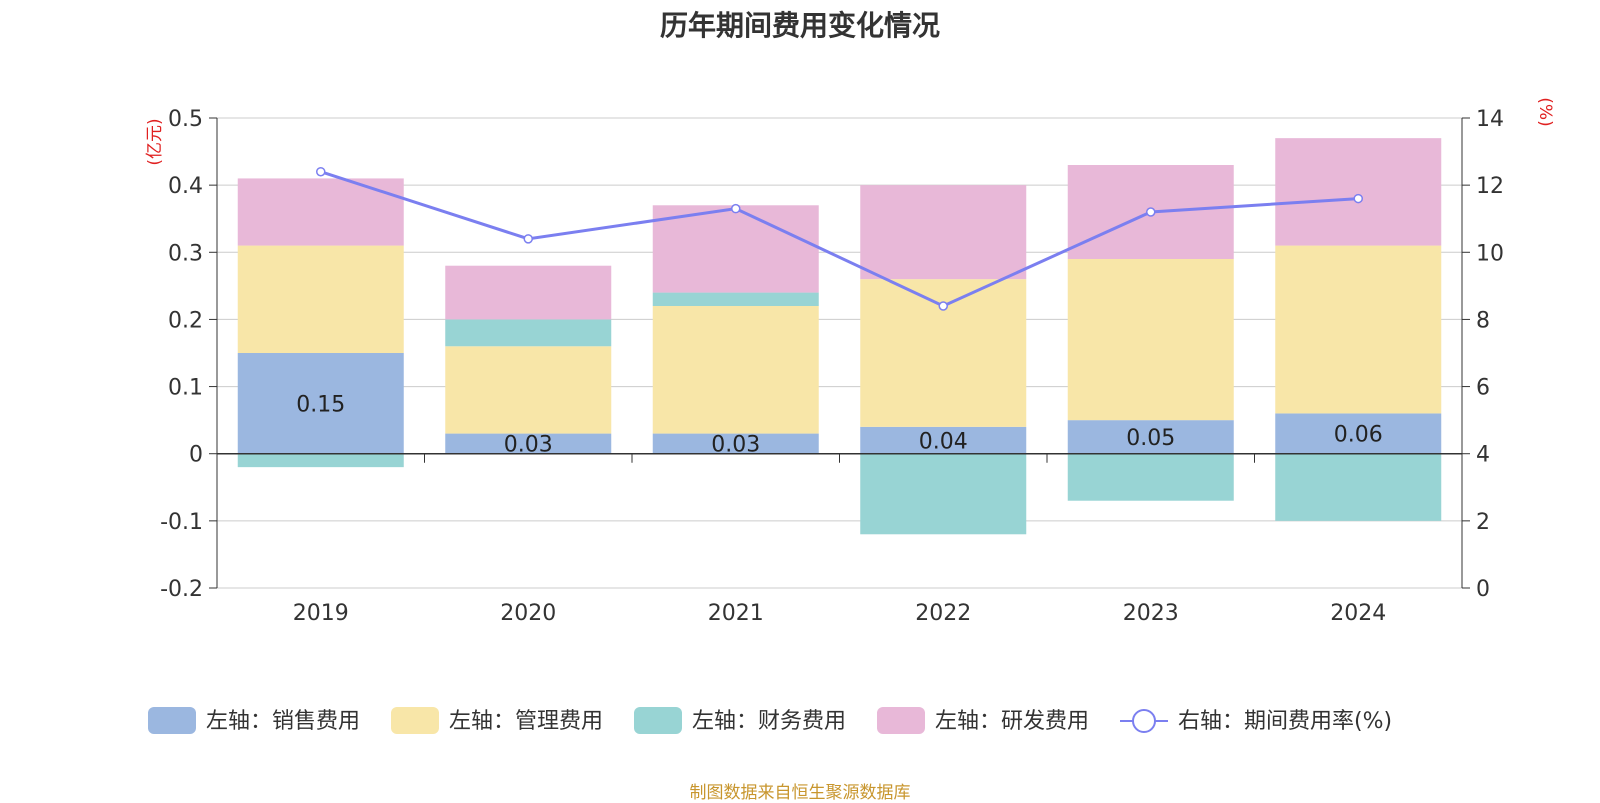 The height and width of the screenshot is (803, 1600). What do you see at coordinates (1151, 613) in the screenshot?
I see `x-tick-label: 2023` at bounding box center [1151, 613].